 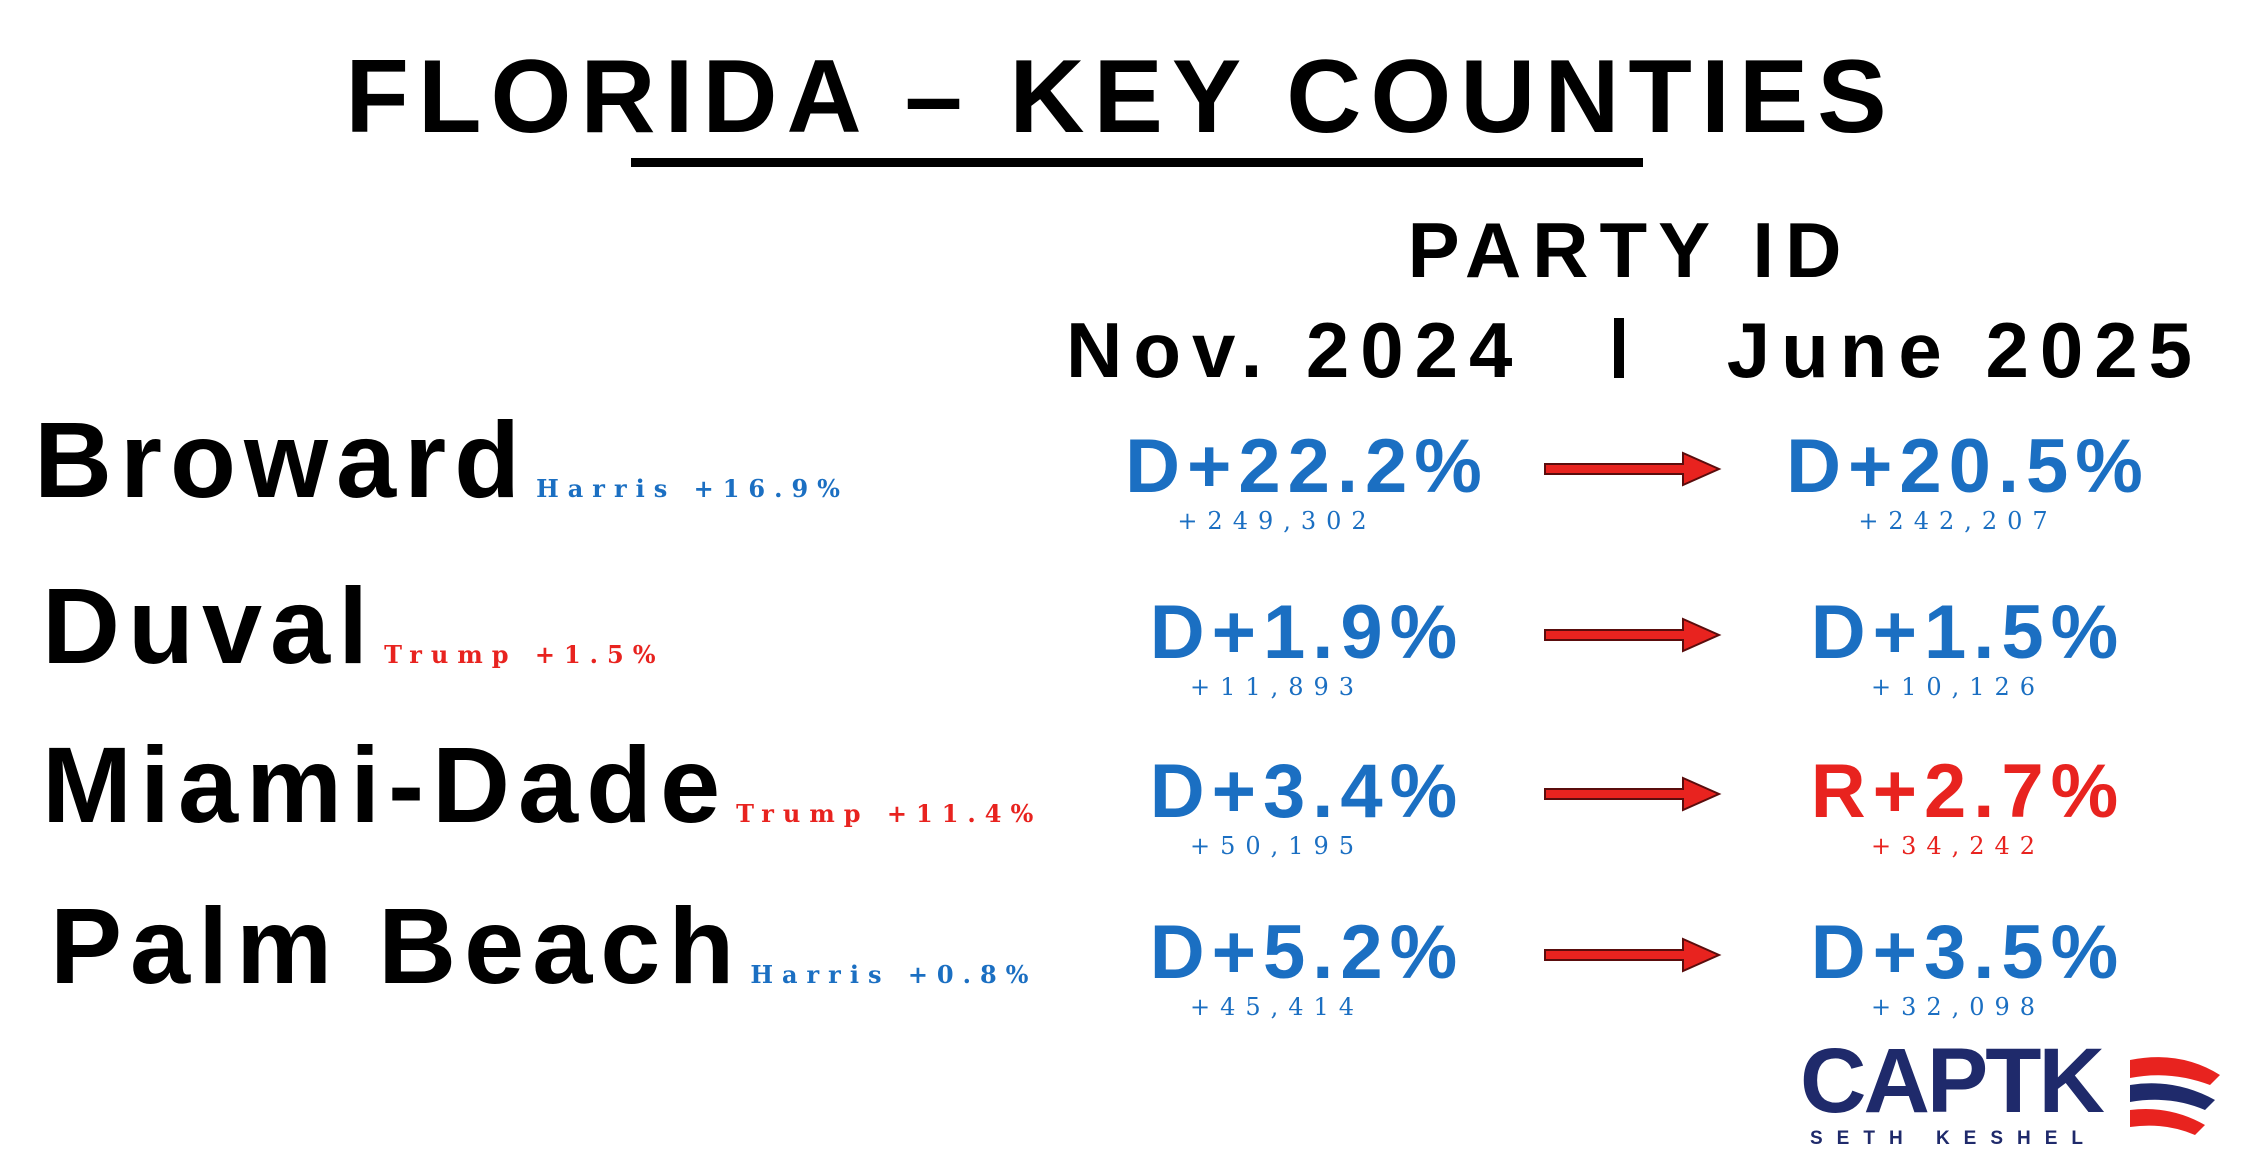 I want to click on separator, so click(x=1619, y=348).